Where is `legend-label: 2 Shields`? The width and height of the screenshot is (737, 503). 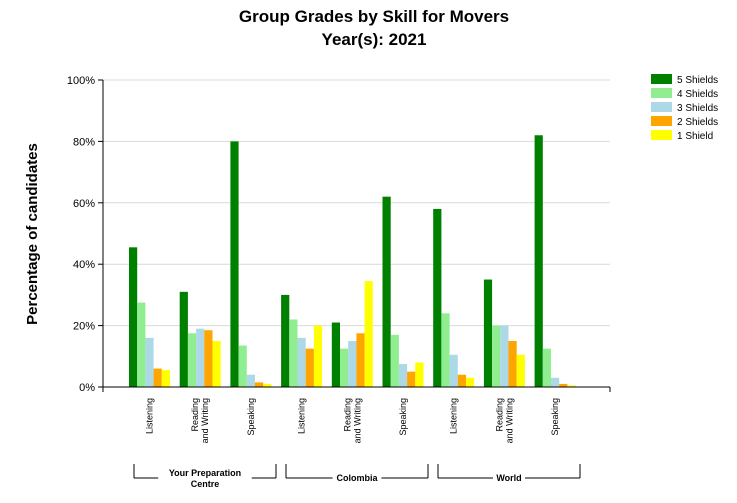
legend-label: 2 Shields is located at coordinates (697, 122).